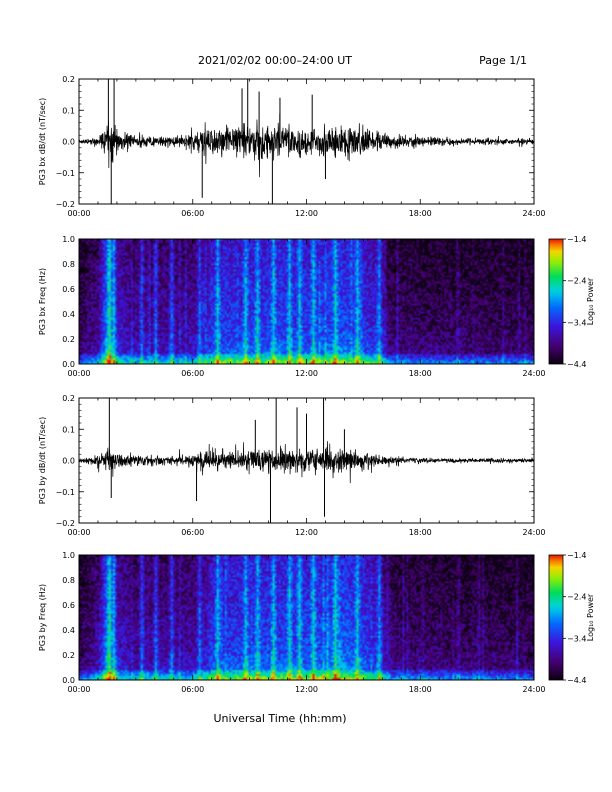  Describe the element at coordinates (306, 145) in the screenshot. I see `waveform-trace` at that location.